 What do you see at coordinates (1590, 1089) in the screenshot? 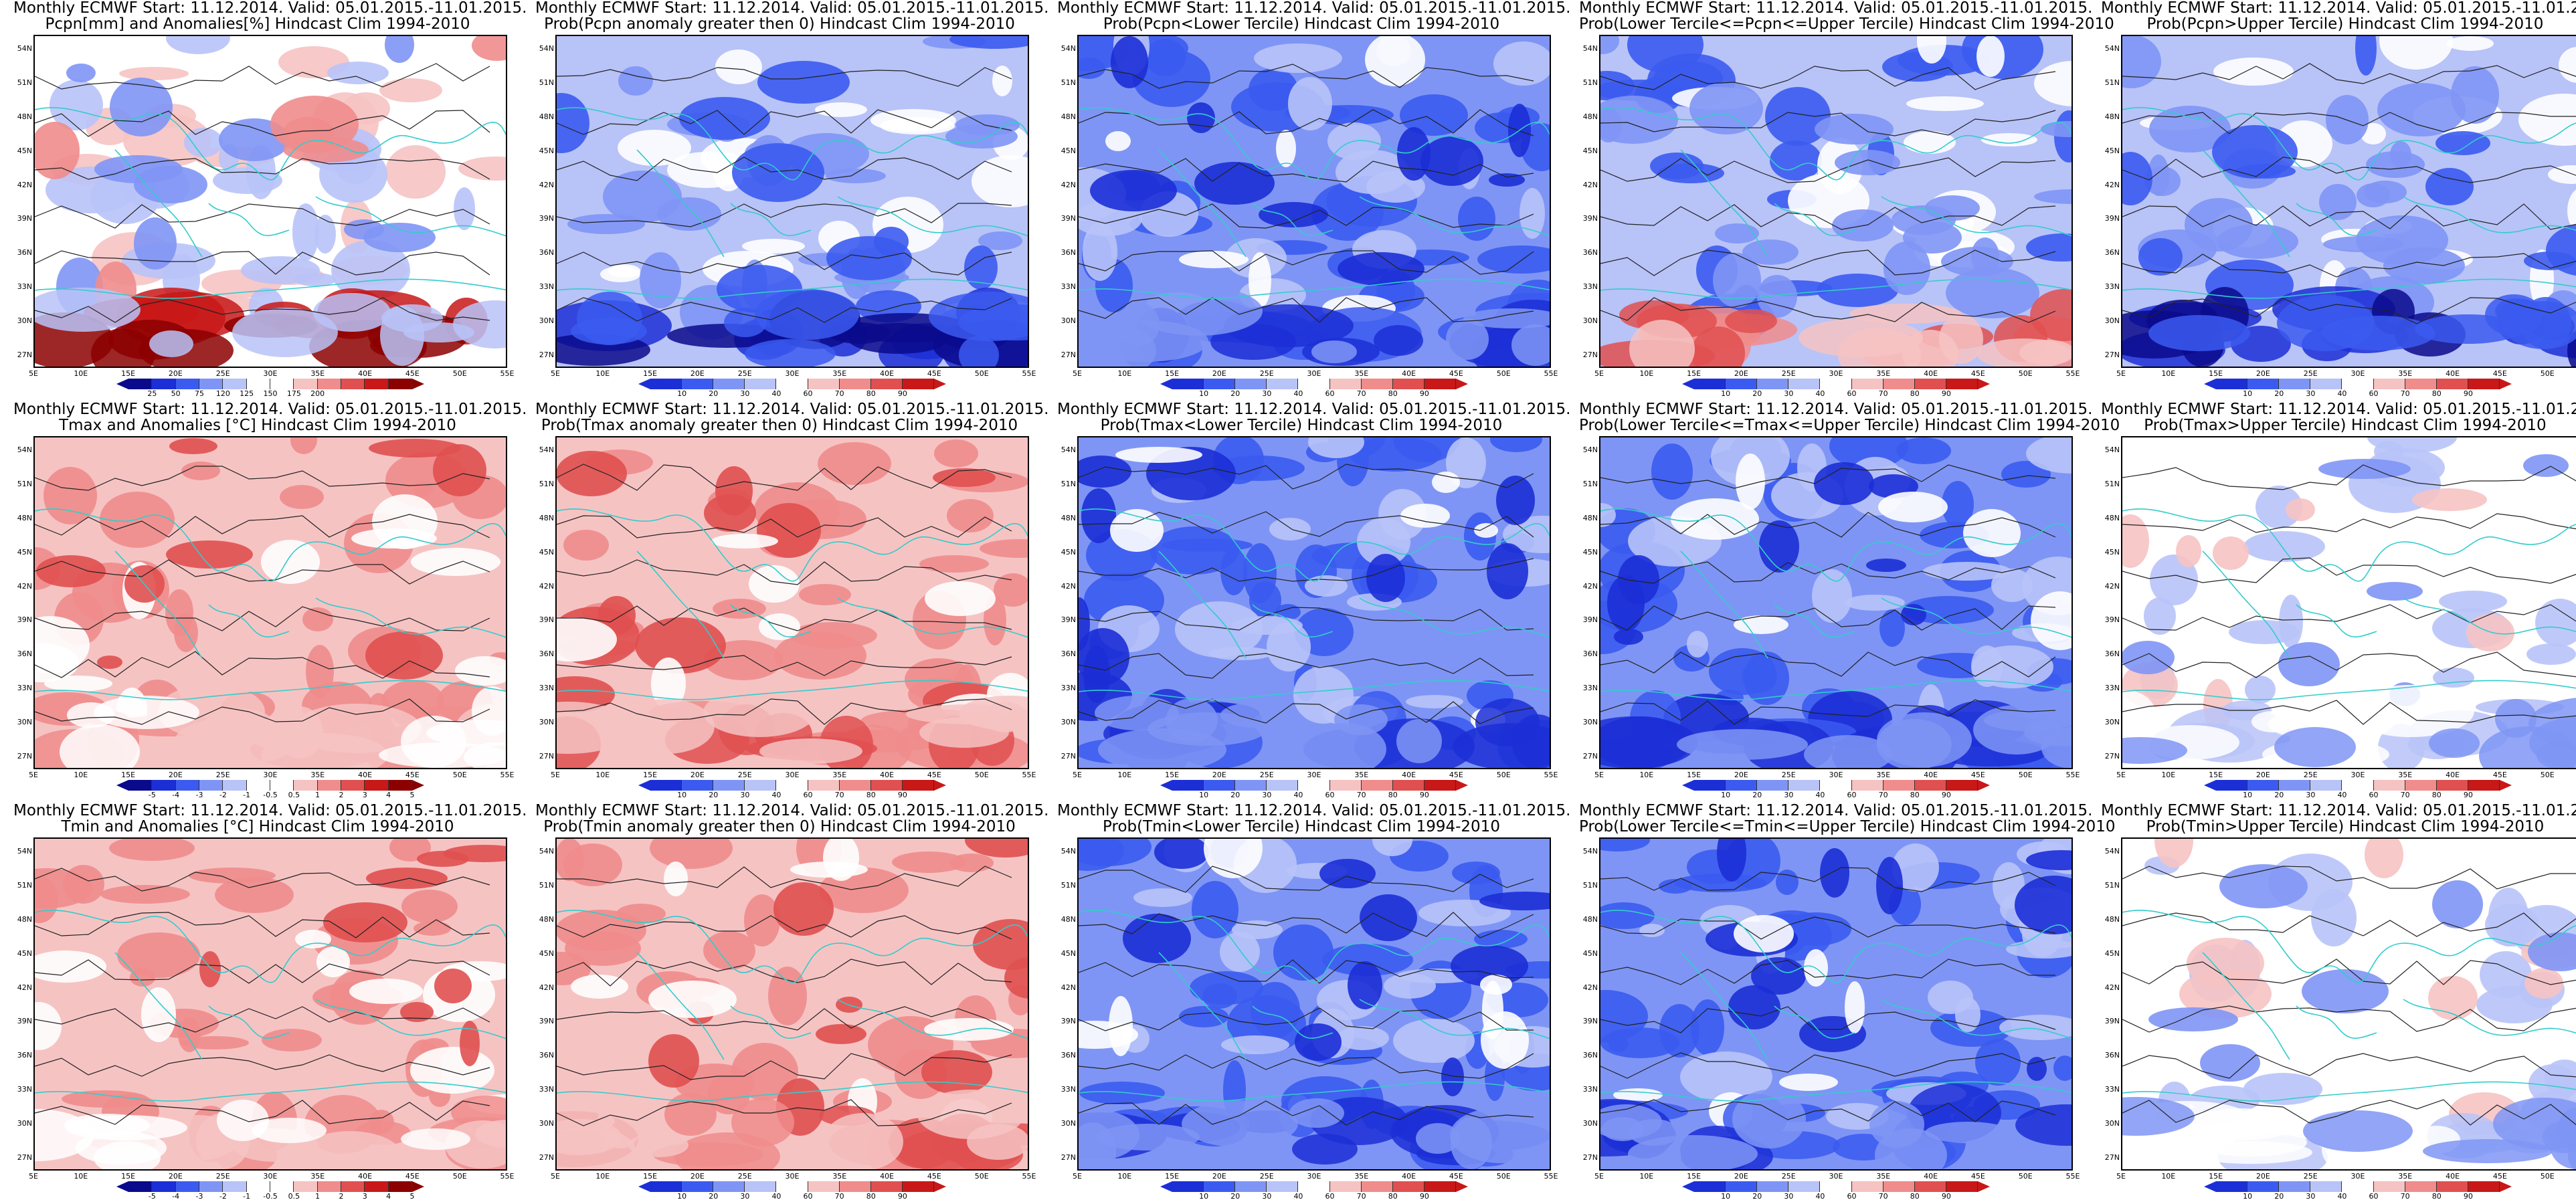
I see `latitude-label: 33N` at bounding box center [1590, 1089].